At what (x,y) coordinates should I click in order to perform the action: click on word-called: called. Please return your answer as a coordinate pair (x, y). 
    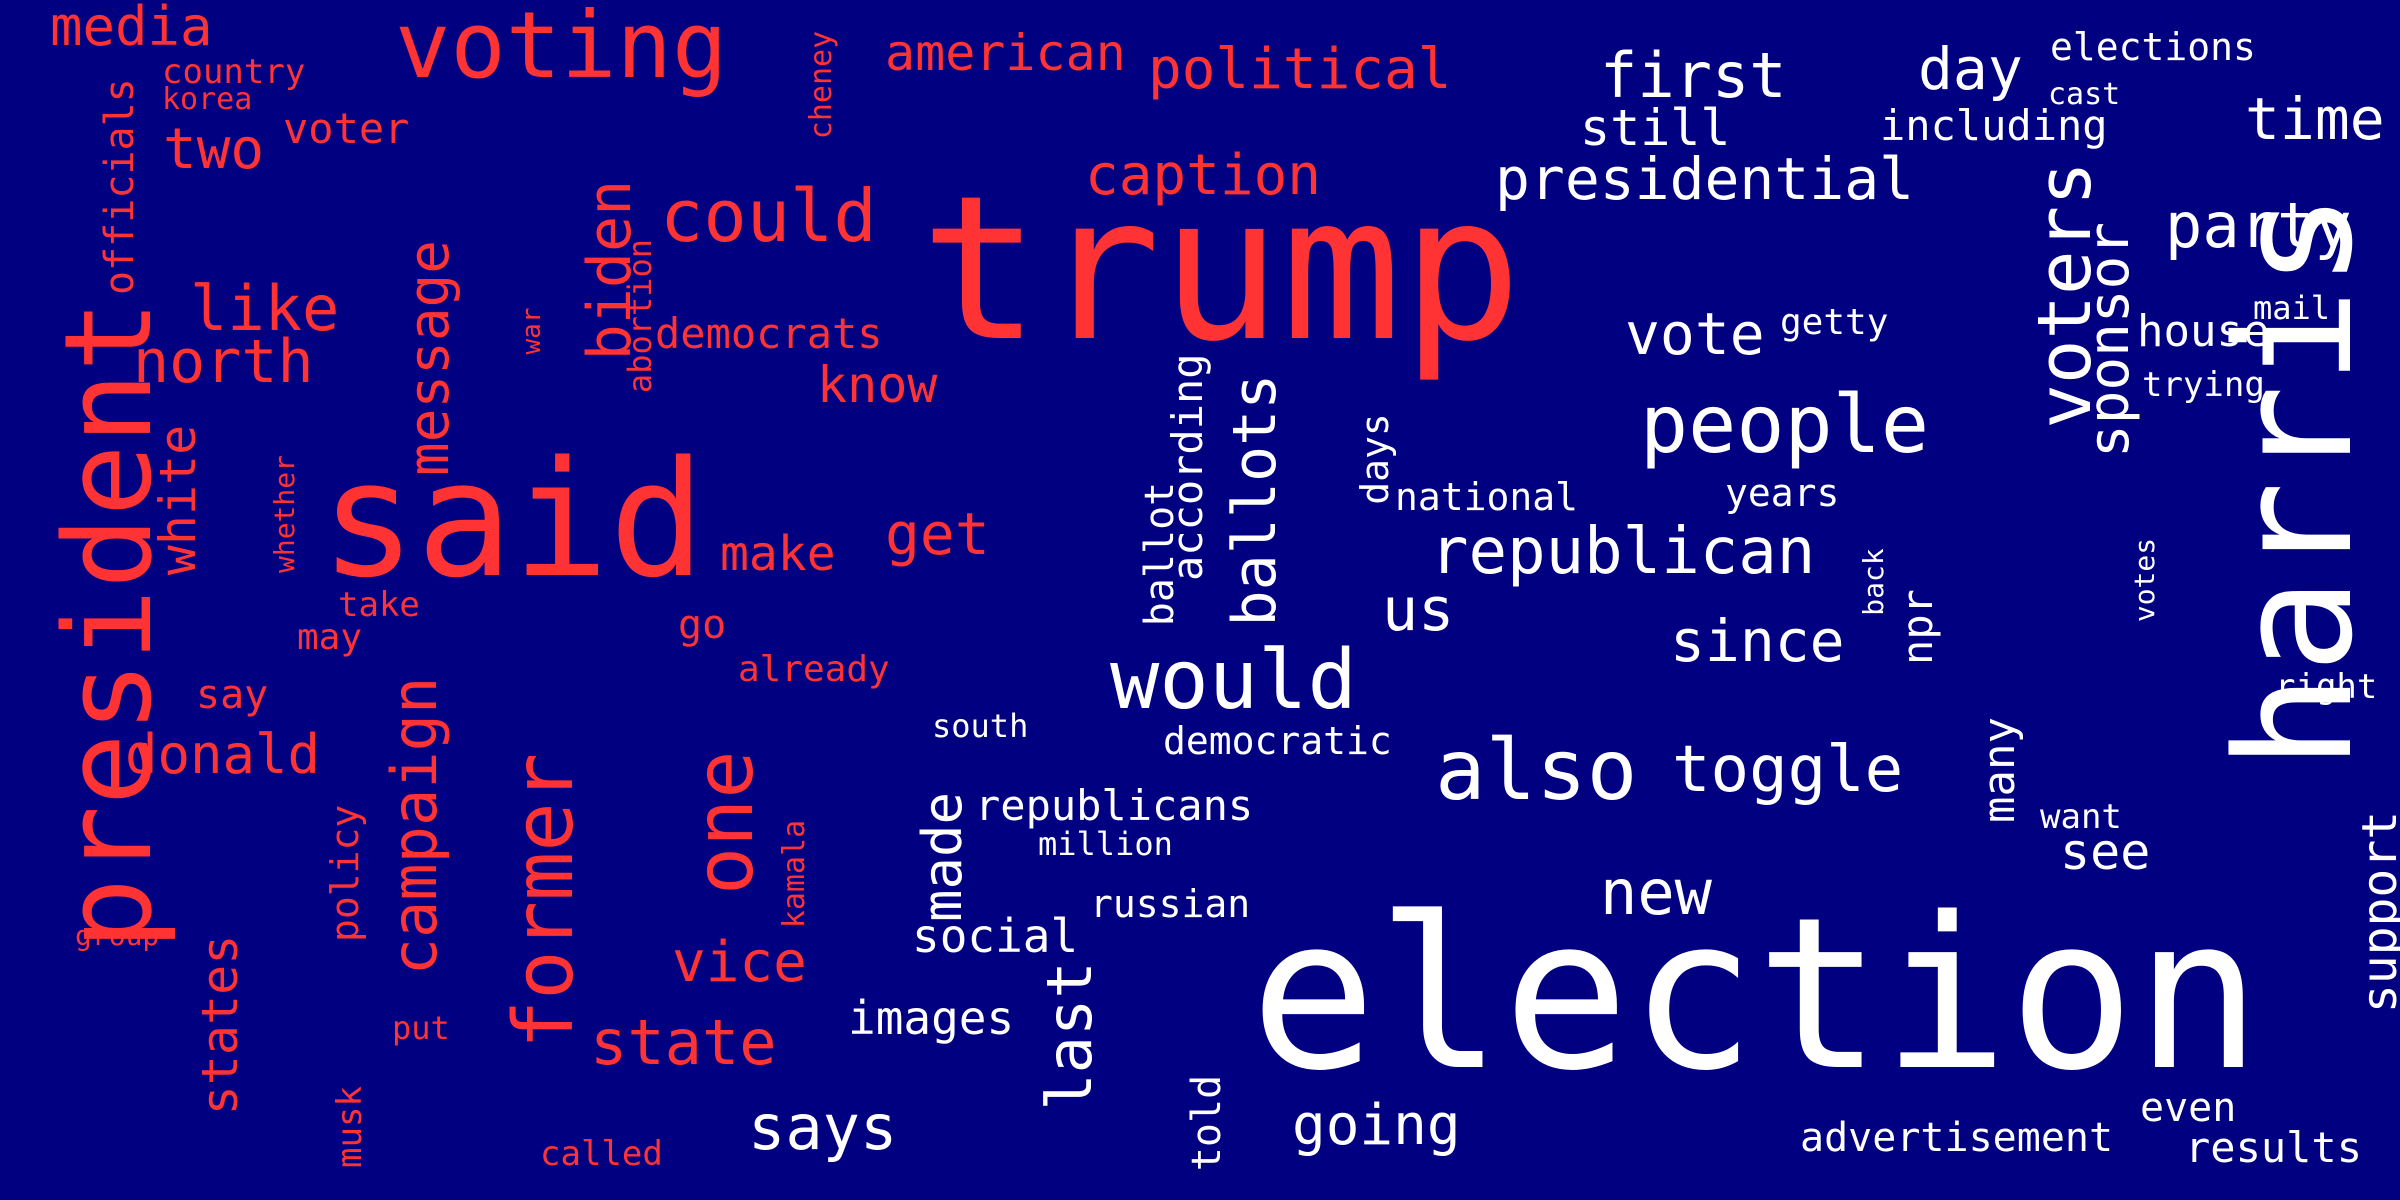
    Looking at the image, I should click on (601, 1154).